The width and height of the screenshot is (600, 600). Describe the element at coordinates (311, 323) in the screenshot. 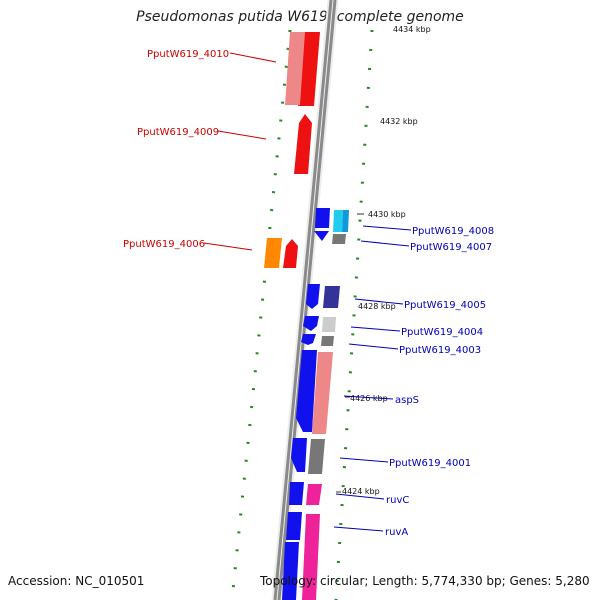

I see `feature-4004-blue` at that location.